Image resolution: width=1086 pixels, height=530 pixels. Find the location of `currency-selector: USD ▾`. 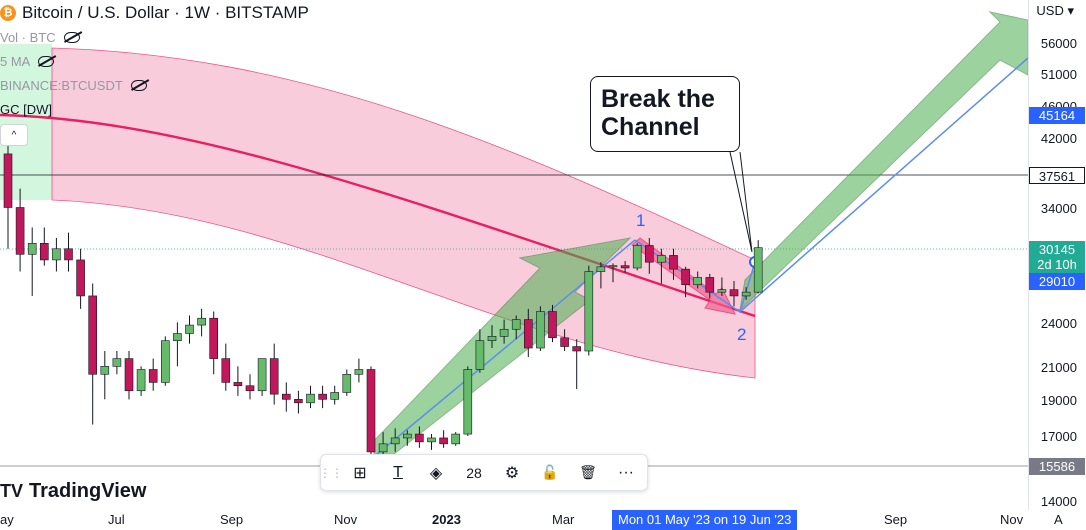

currency-selector: USD ▾ is located at coordinates (1055, 10).